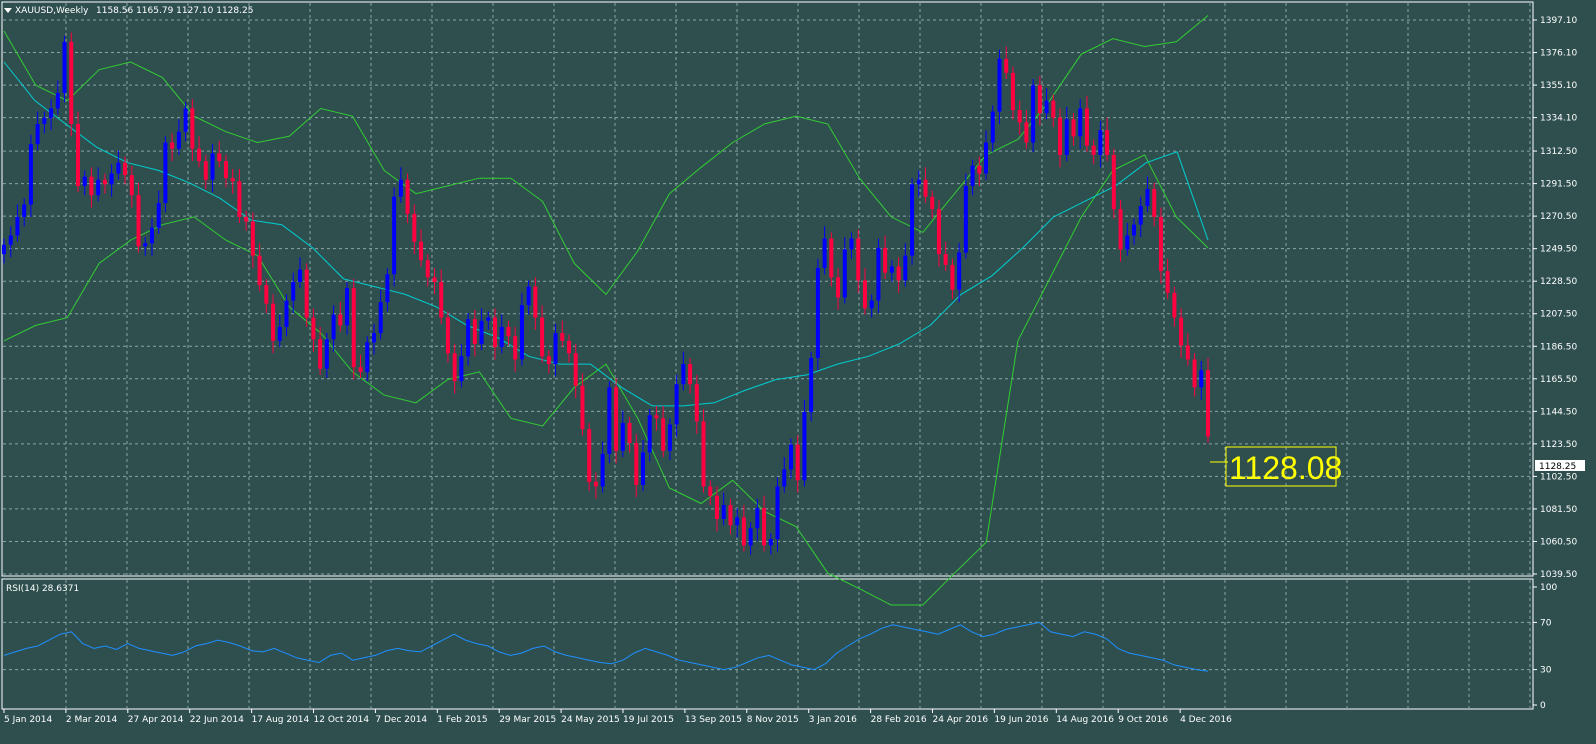 The height and width of the screenshot is (744, 1596). I want to click on price-tick-label: 1123.50, so click(1558, 445).